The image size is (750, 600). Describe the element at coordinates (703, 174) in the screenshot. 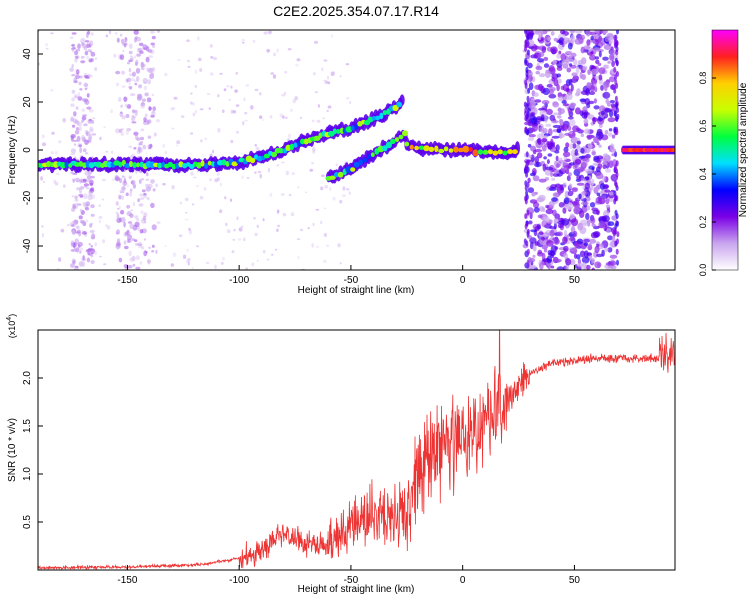

I see `colorbar-tick-label-2: 0.4` at that location.